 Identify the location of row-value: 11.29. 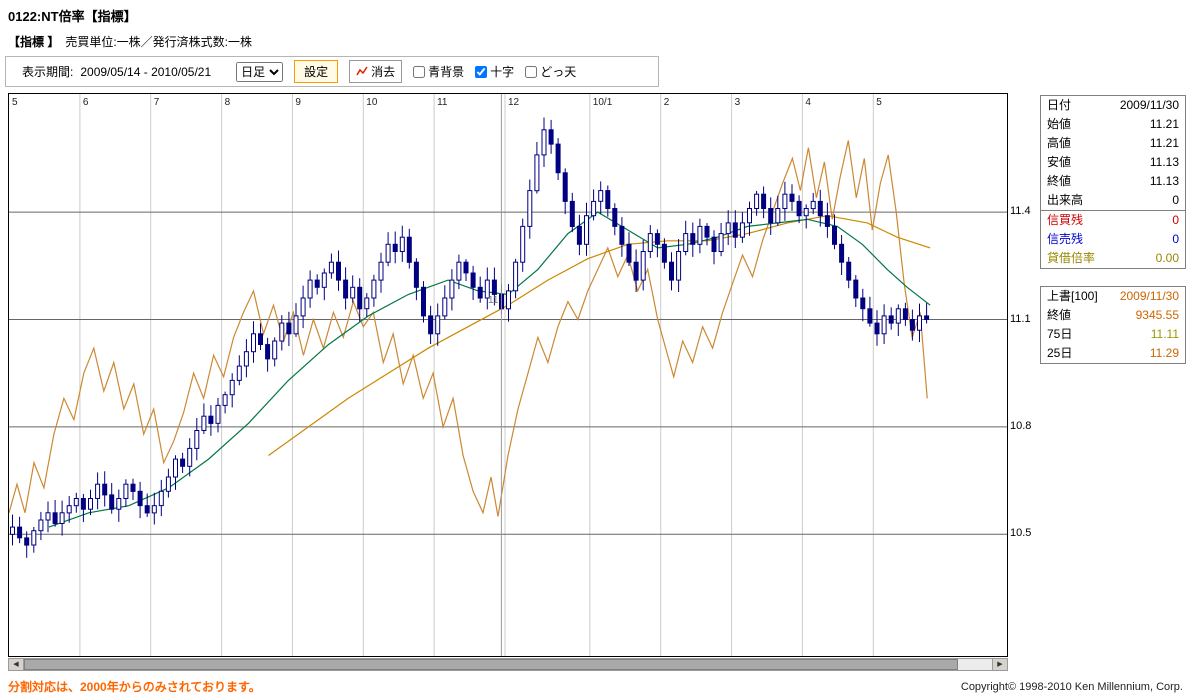
(1164, 353).